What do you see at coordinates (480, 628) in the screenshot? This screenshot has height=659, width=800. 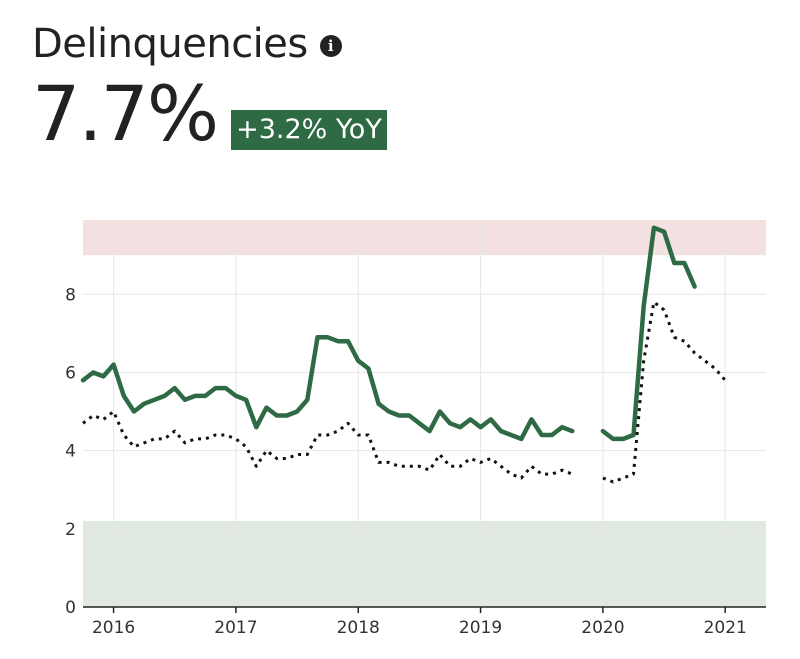 I see `x-tick-label: 2019` at bounding box center [480, 628].